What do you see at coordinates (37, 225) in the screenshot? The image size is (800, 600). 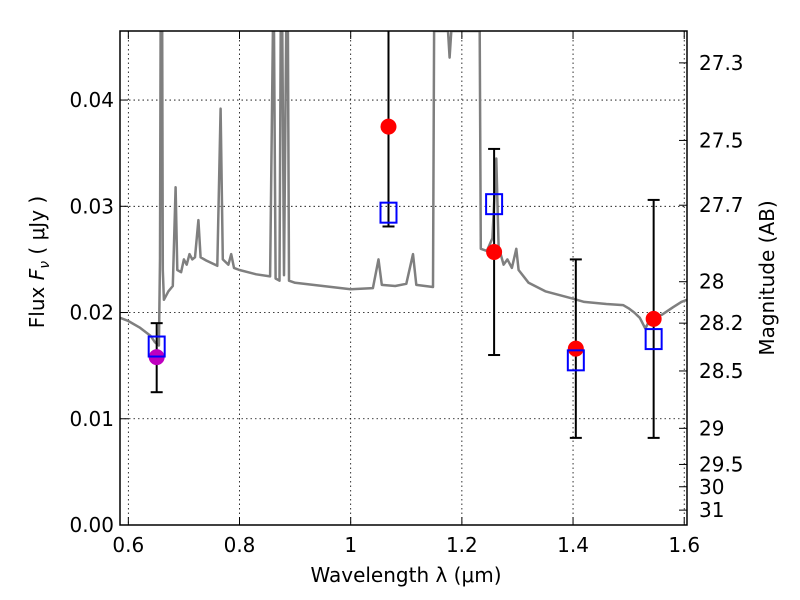 I see `y-axis-title-unit: ( μJy )` at bounding box center [37, 225].